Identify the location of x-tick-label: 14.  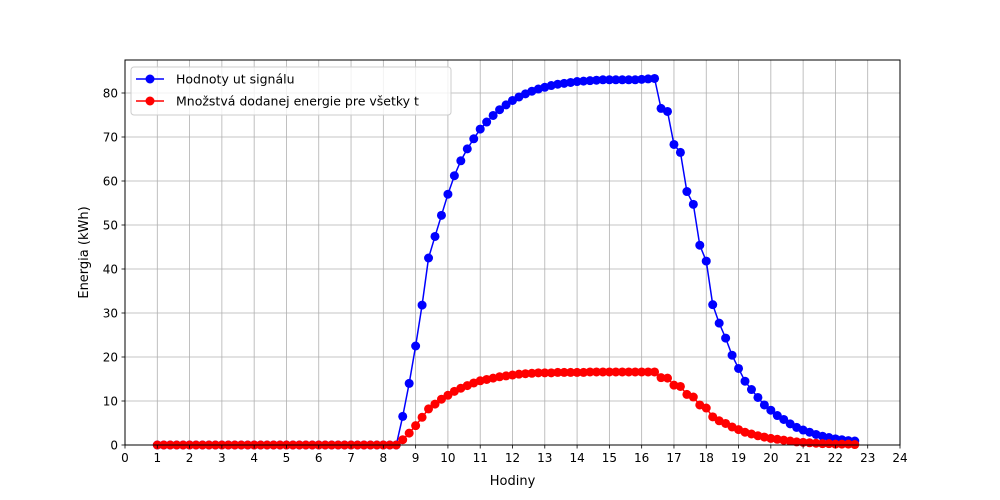
(576, 458).